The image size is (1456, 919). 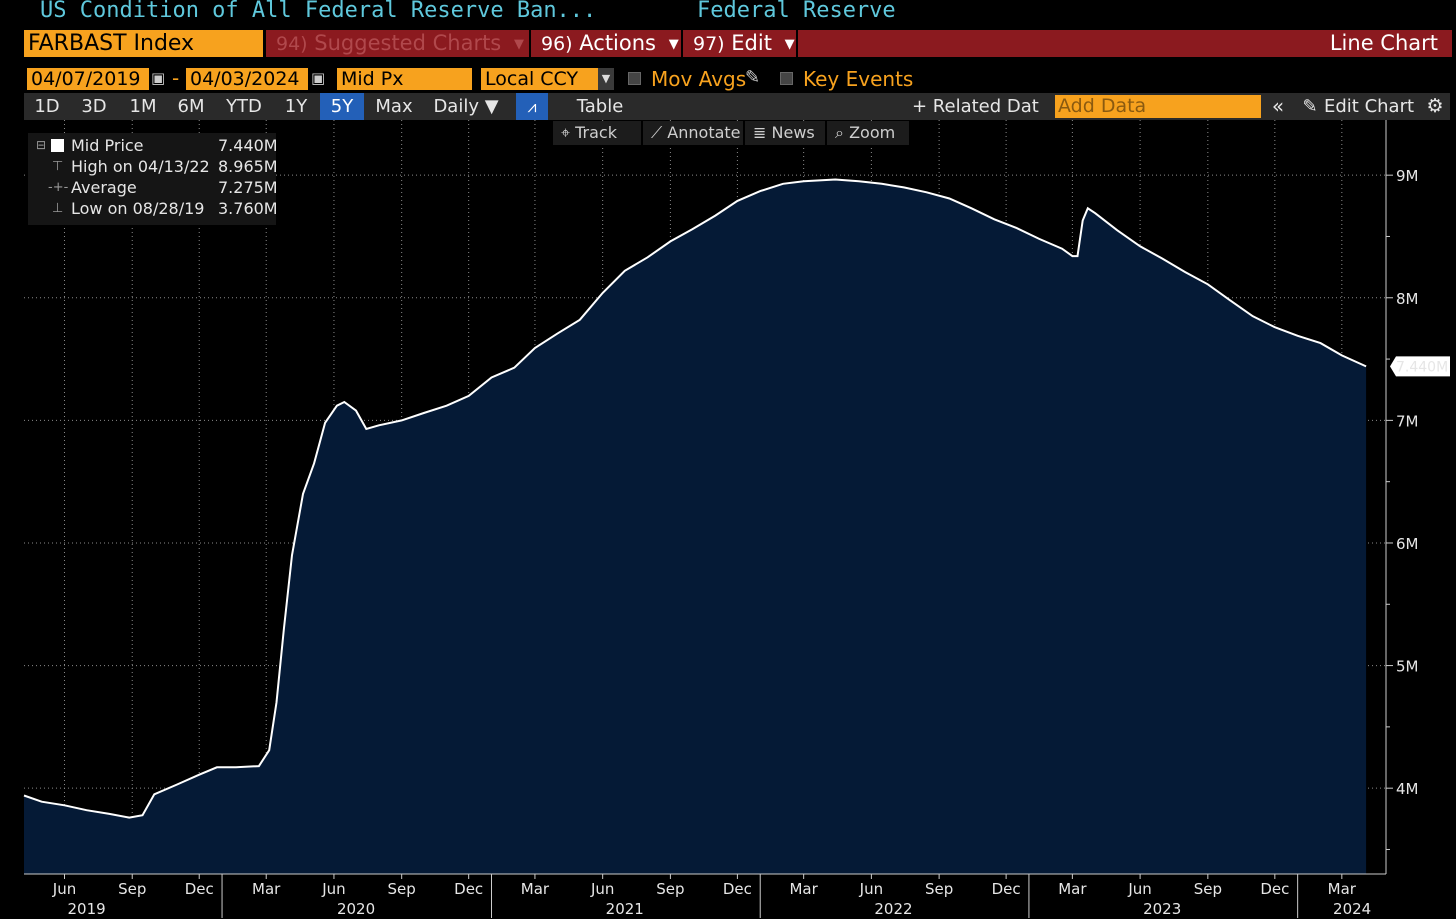 I want to click on ticker-field: FARBAST Index, so click(x=143, y=43).